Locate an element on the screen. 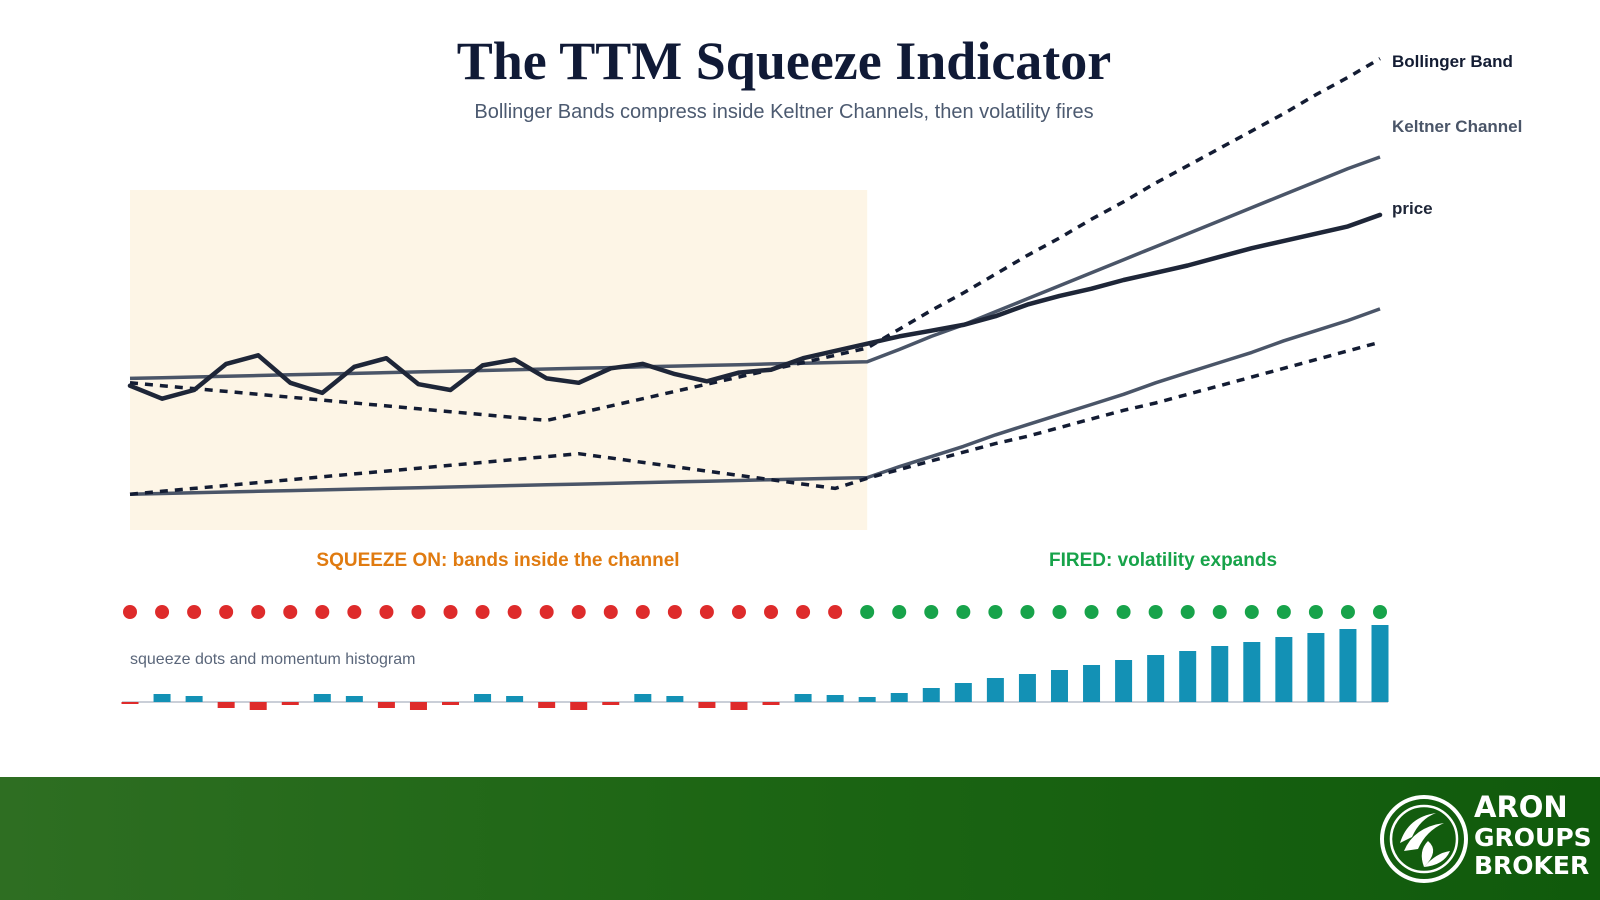 The width and height of the screenshot is (1600, 900). leaf-globe-icon is located at coordinates (1424, 839).